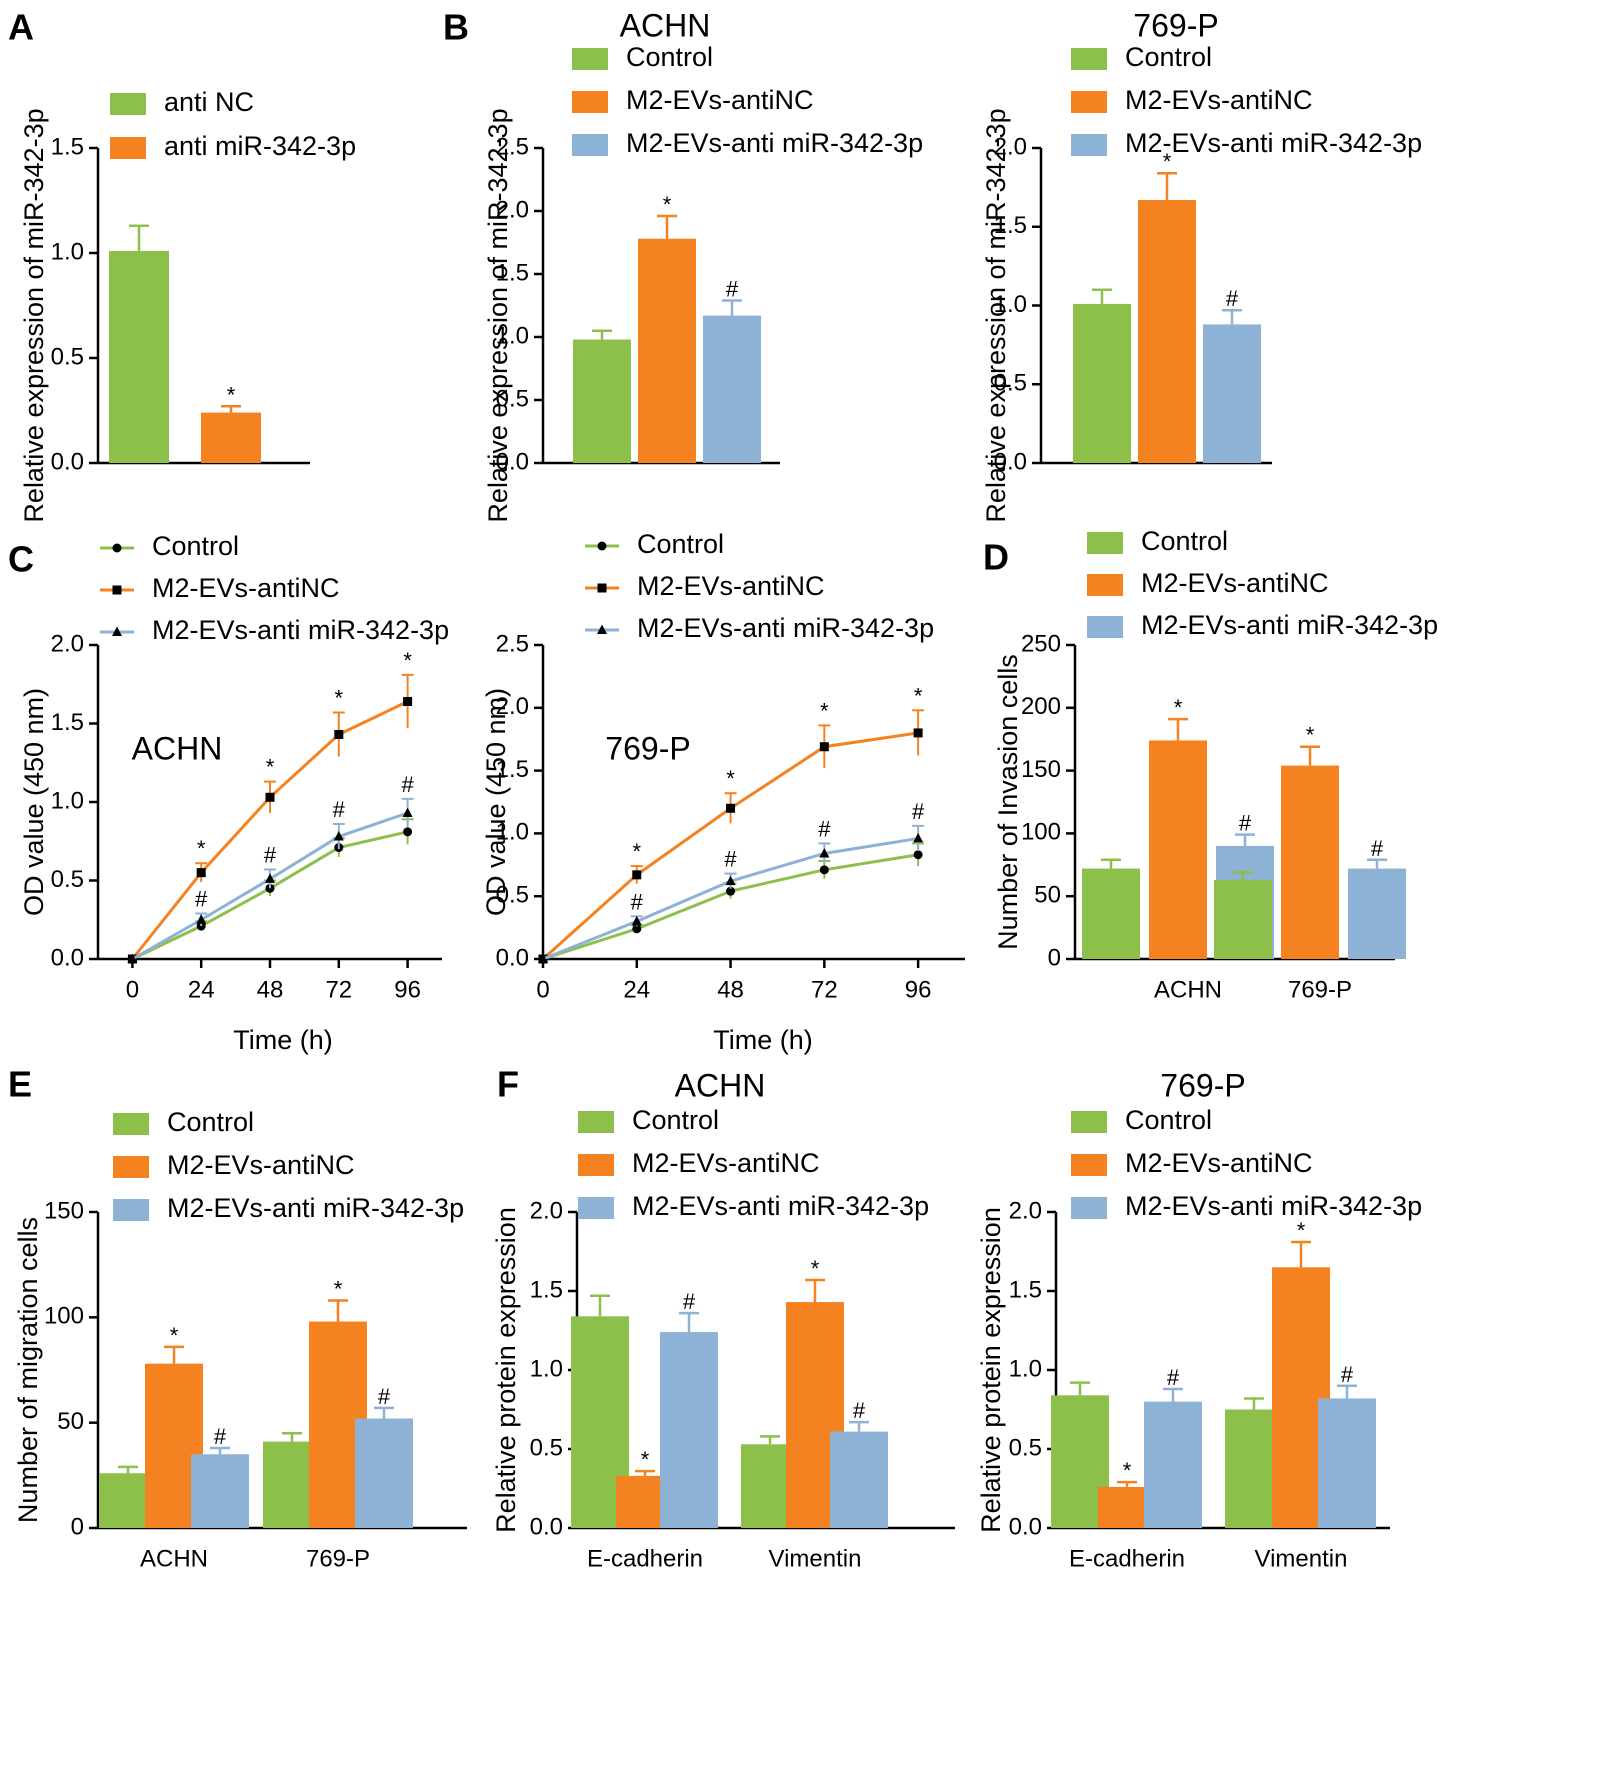 The height and width of the screenshot is (1765, 1605). What do you see at coordinates (1047, 895) in the screenshot?
I see `y-tick-label: 50` at bounding box center [1047, 895].